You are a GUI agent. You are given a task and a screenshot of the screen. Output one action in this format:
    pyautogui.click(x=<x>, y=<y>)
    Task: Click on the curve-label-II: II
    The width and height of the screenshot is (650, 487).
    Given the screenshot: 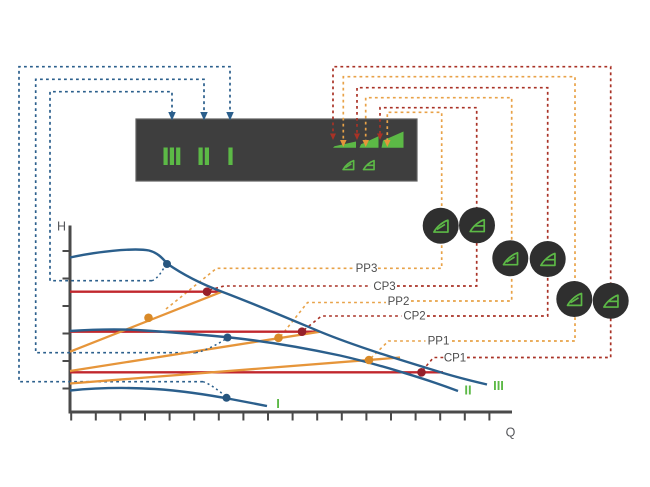 What is the action you would take?
    pyautogui.click(x=467, y=390)
    